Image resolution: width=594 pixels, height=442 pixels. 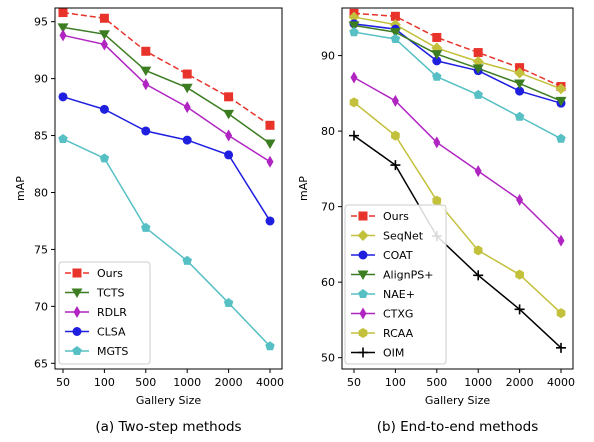 I want to click on legend-item: NAE+, so click(x=383, y=294).